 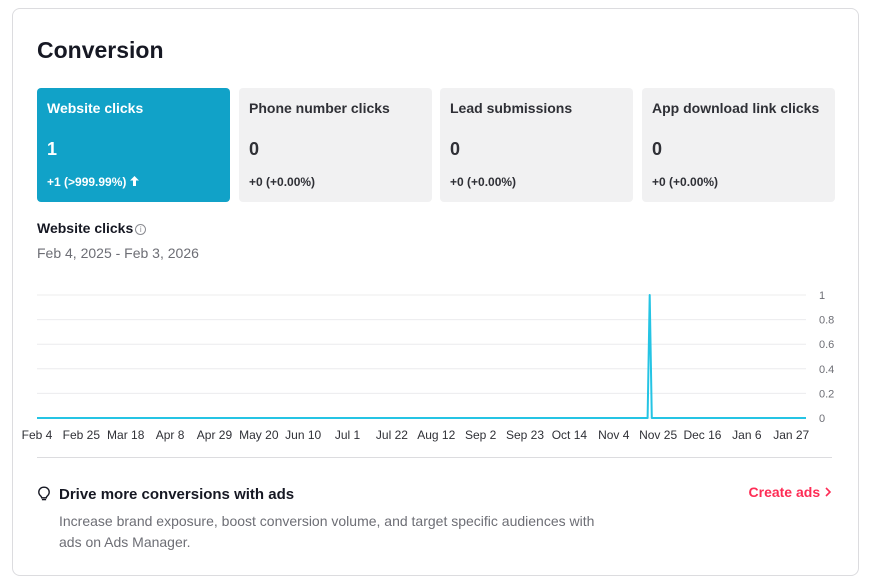 I want to click on metric-value: 1, so click(x=52, y=149).